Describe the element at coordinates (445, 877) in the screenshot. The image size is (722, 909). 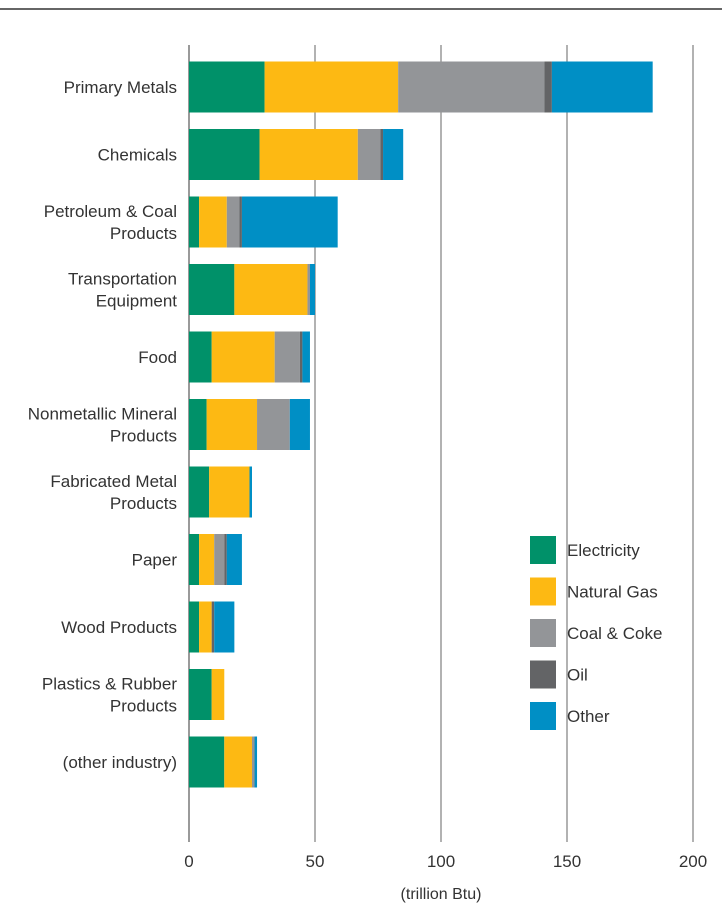
I see `axis: 0 50 100 150 200 (trillion Btu)` at that location.